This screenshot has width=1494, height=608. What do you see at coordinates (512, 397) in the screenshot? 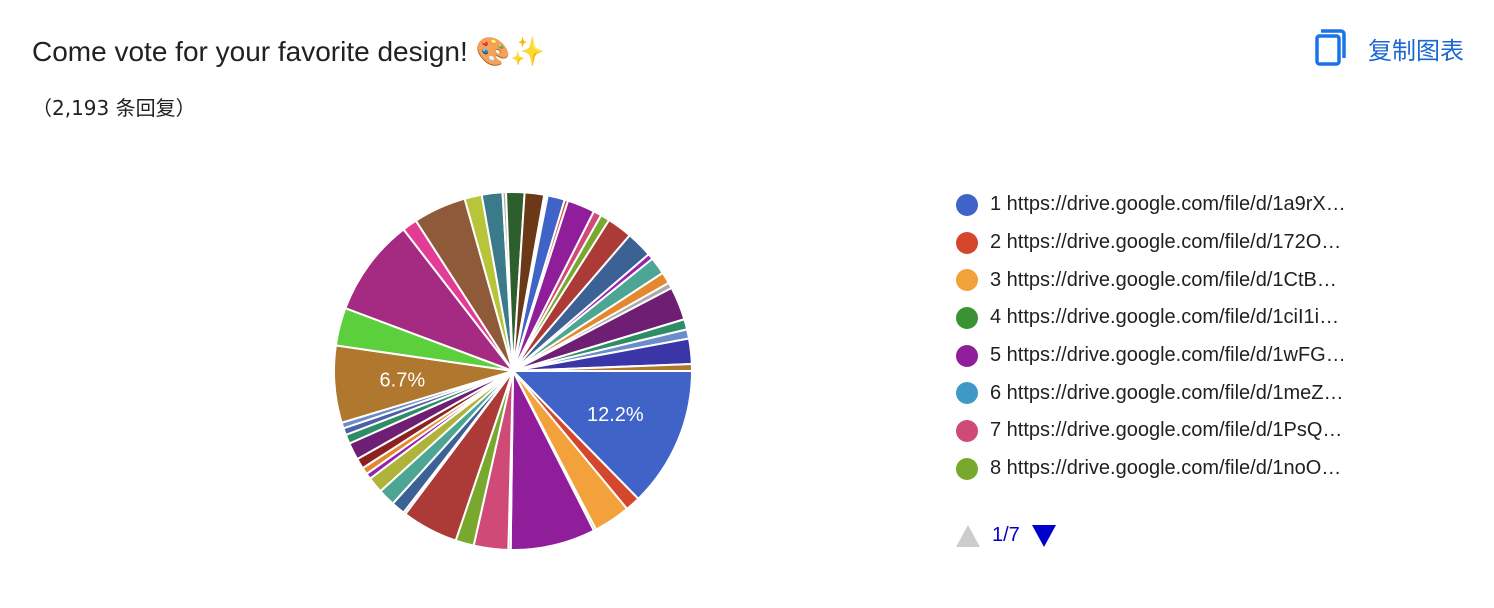
I see `pie-labels: 12.2% 6.7%` at bounding box center [512, 397].